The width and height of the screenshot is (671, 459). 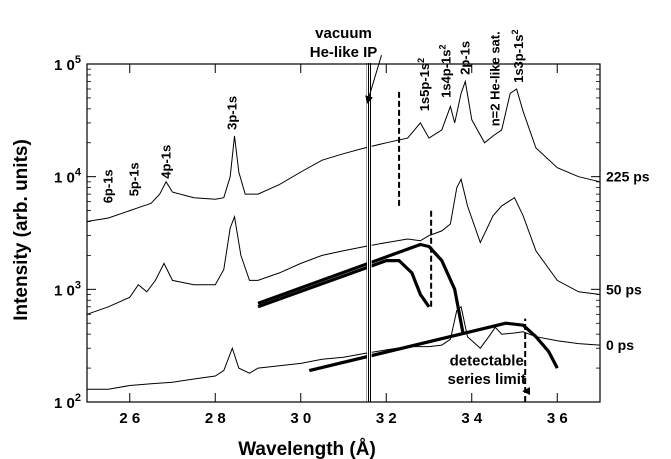 I want to click on ip-line, so click(x=369, y=232).